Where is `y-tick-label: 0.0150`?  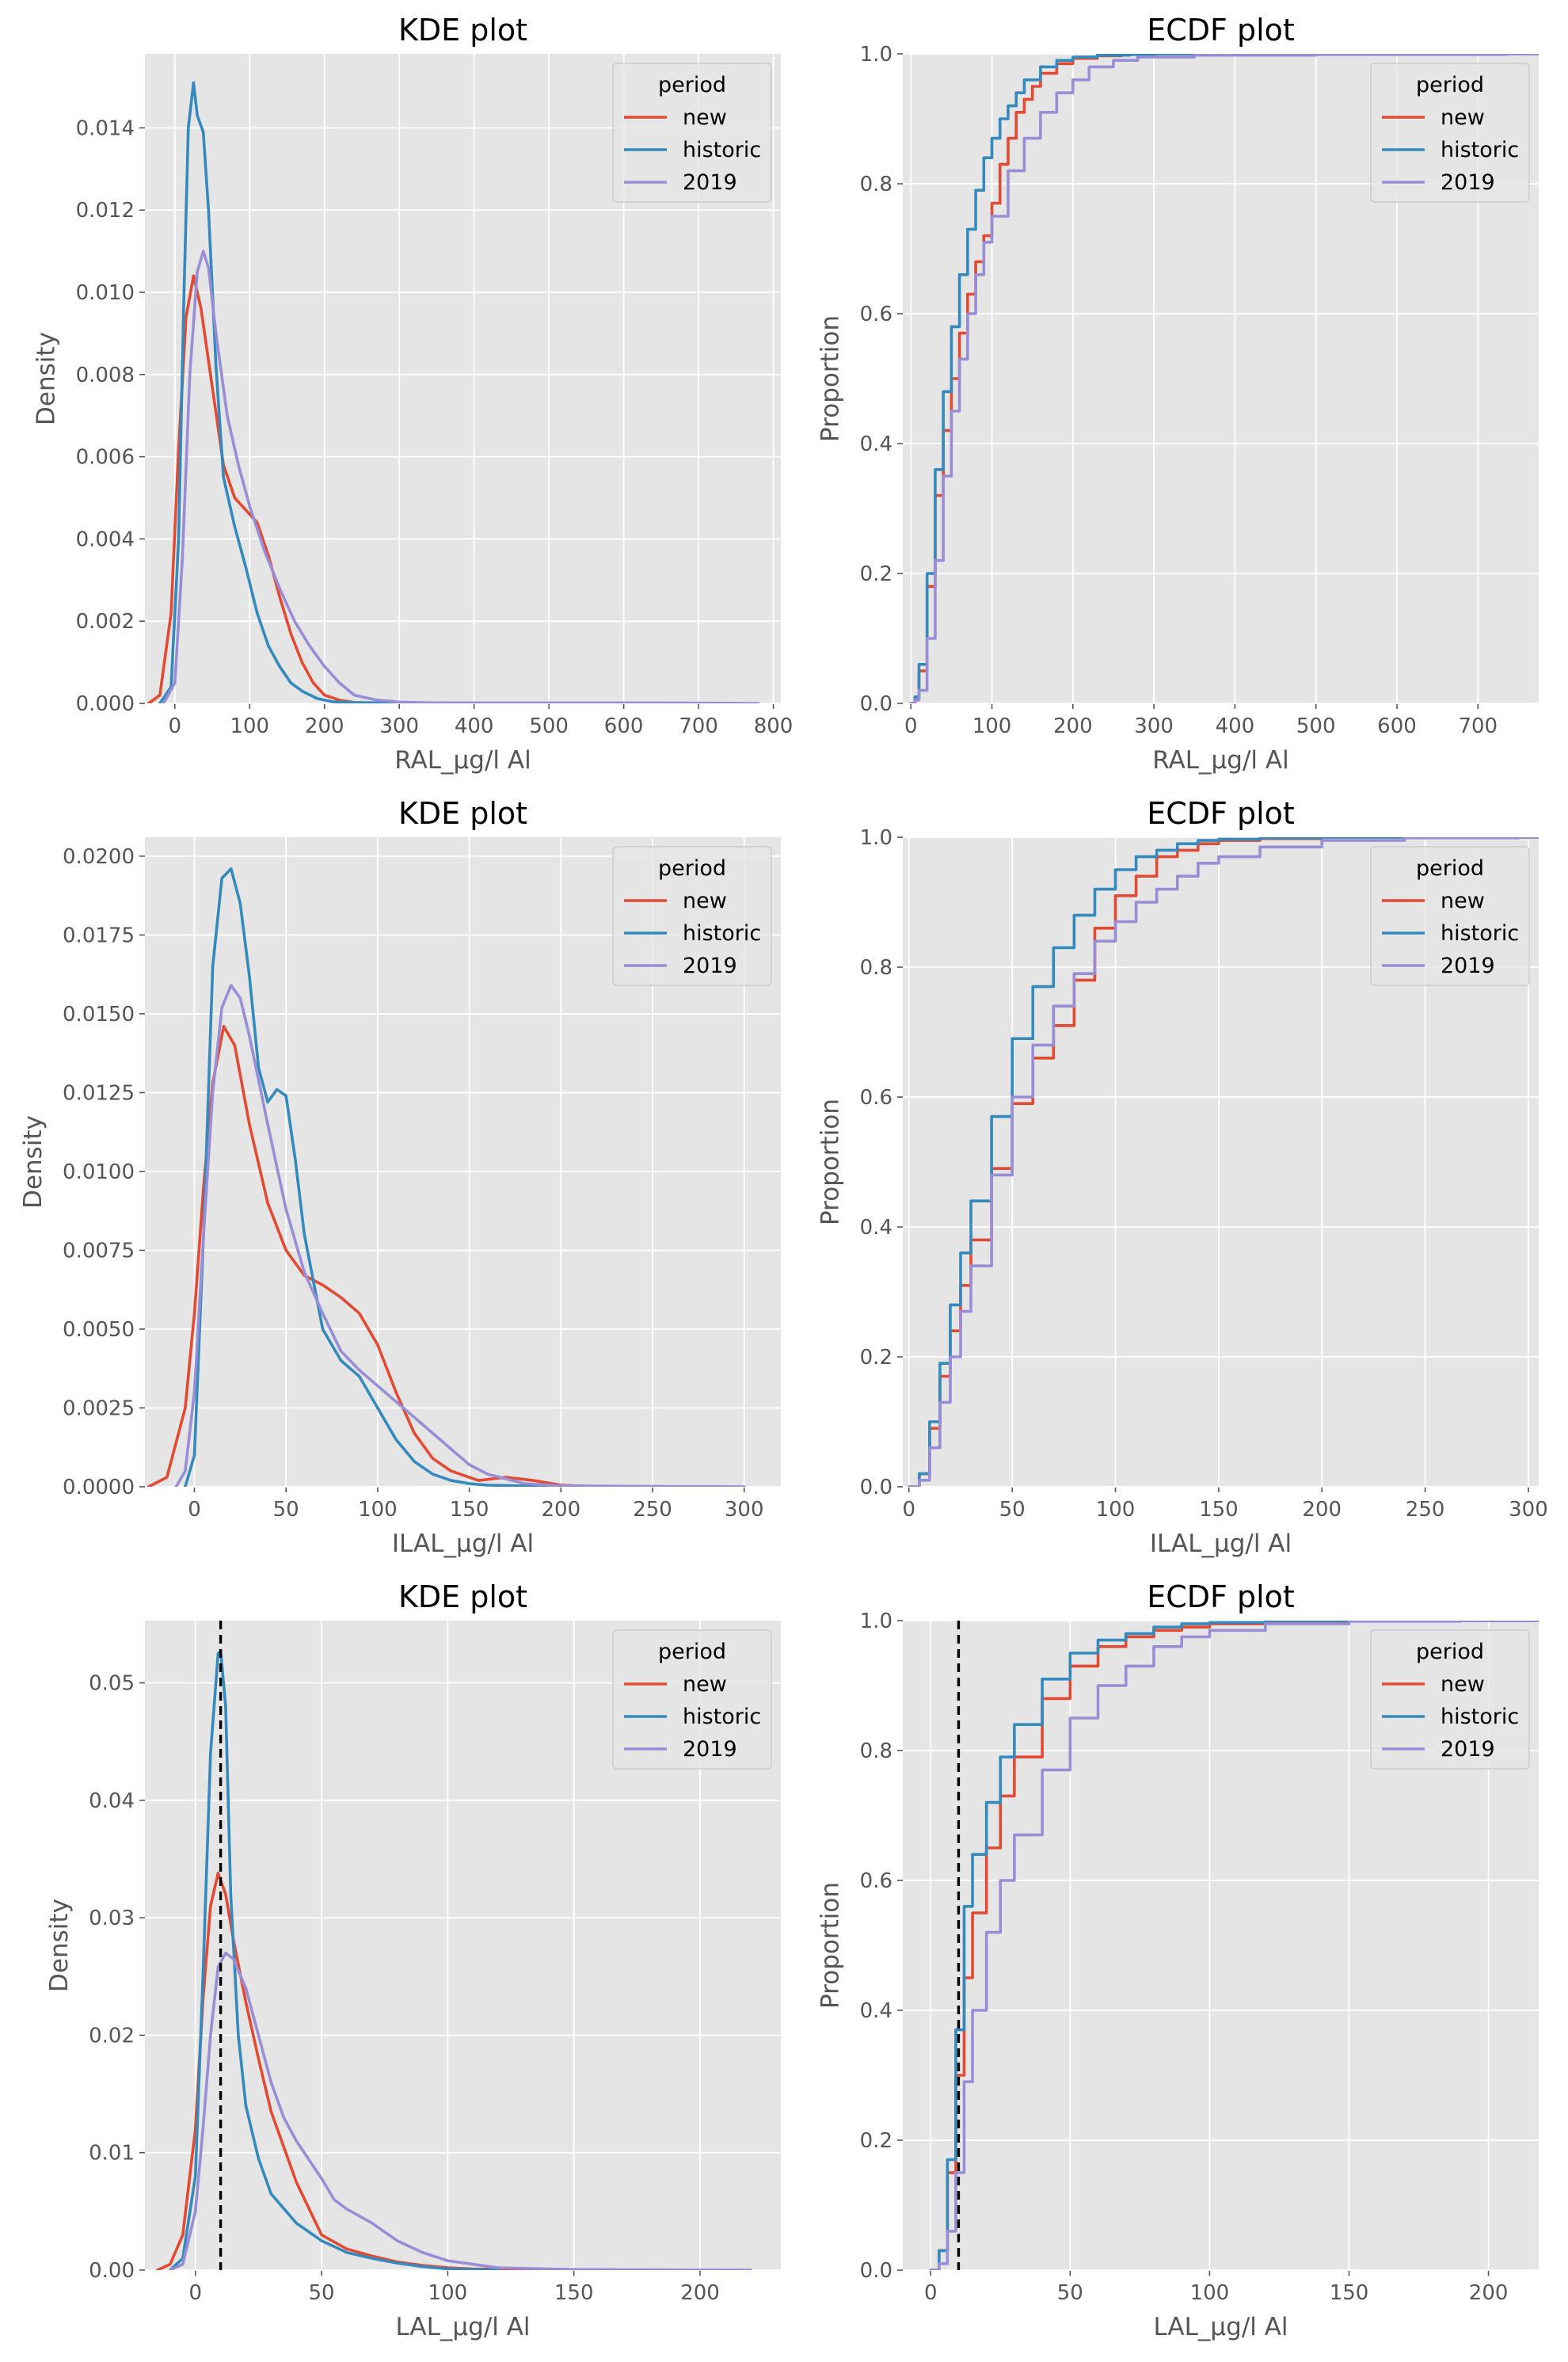
y-tick-label: 0.0150 is located at coordinates (99, 1015).